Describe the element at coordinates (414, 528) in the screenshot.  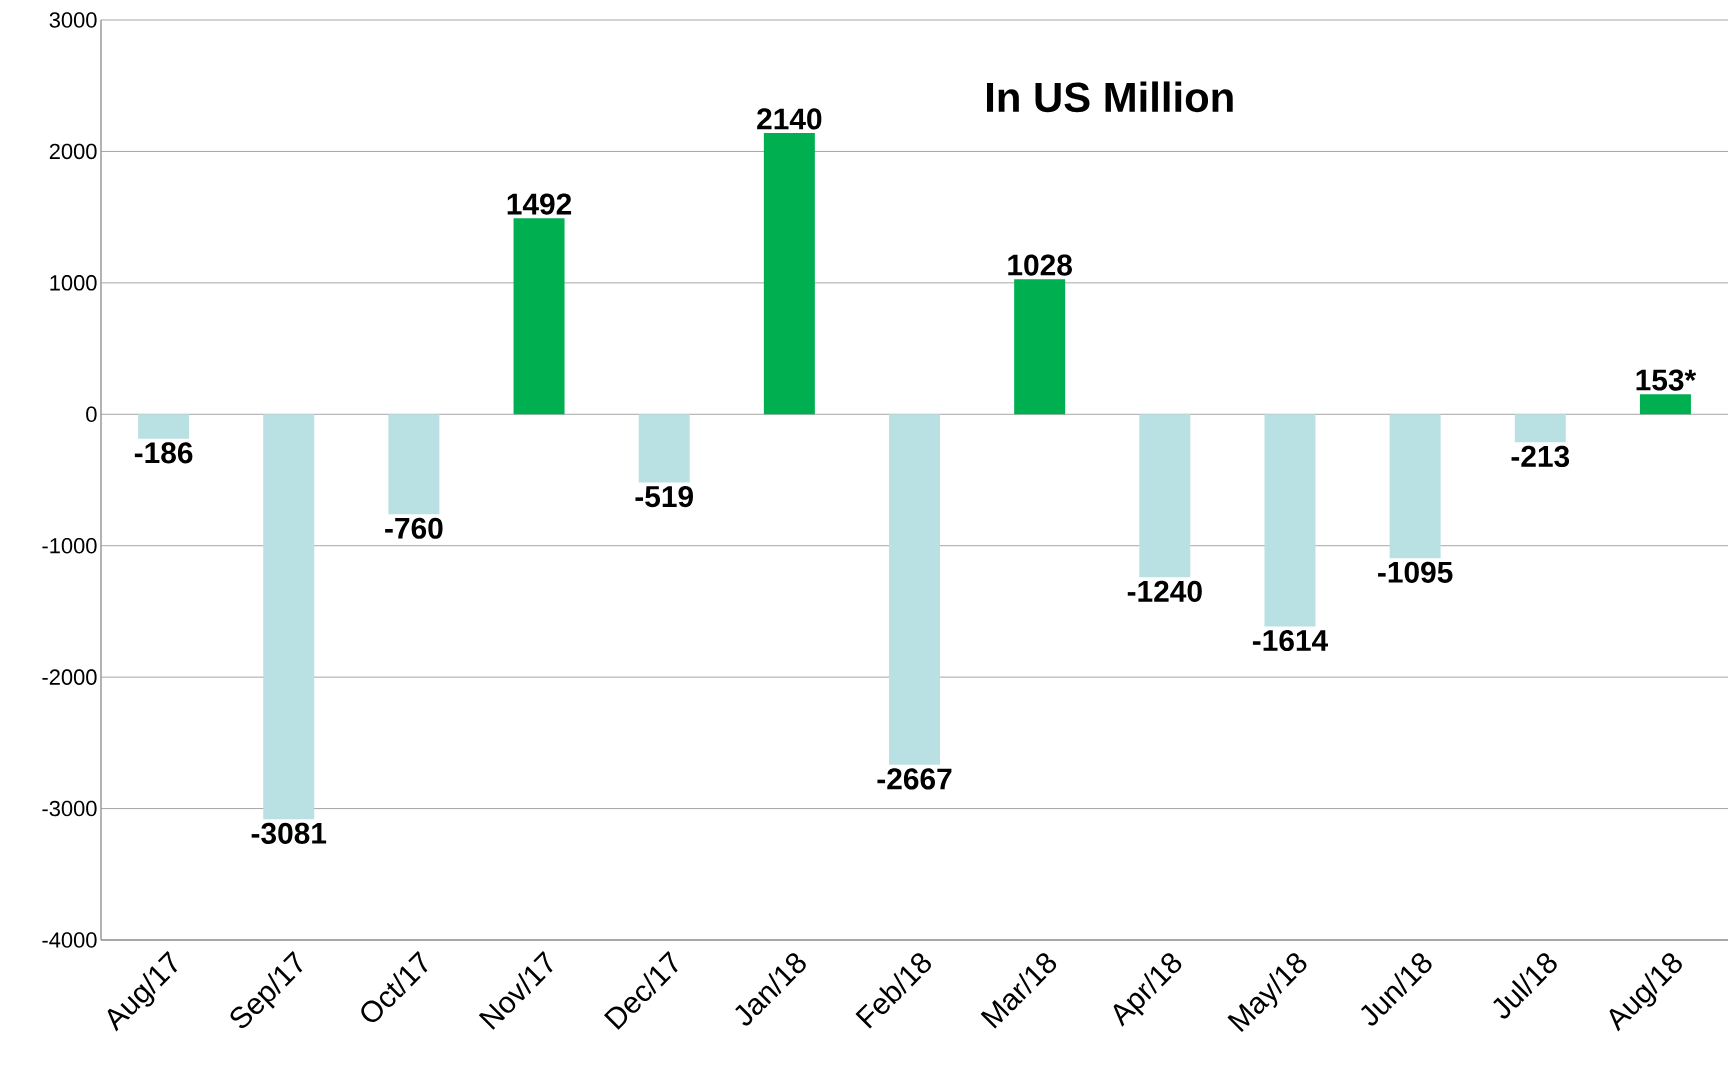
I see `data-label: -760` at that location.